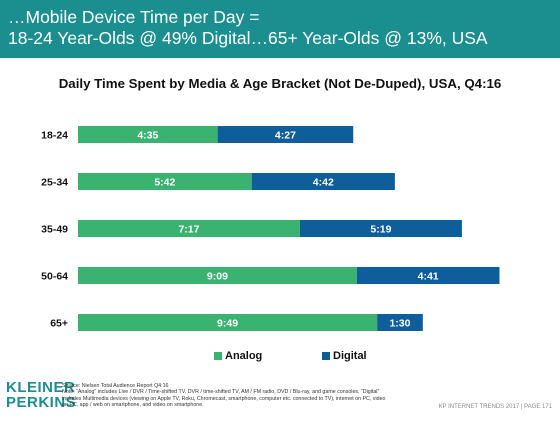 The height and width of the screenshot is (422, 560). I want to click on logo-line-1: KLEINER, so click(41, 387).